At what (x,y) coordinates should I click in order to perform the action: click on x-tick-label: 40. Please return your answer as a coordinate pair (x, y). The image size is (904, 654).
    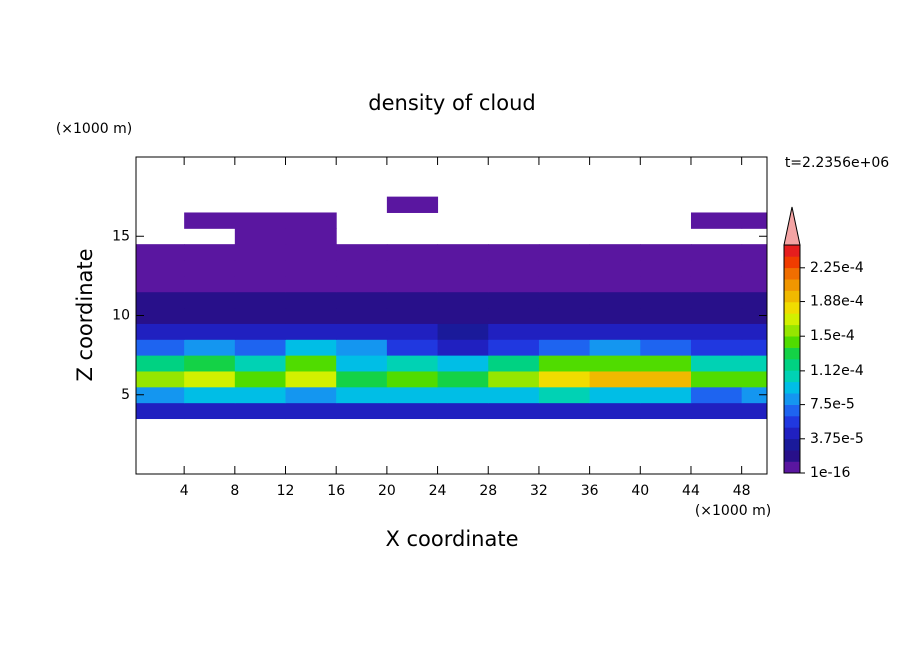
    Looking at the image, I should click on (640, 491).